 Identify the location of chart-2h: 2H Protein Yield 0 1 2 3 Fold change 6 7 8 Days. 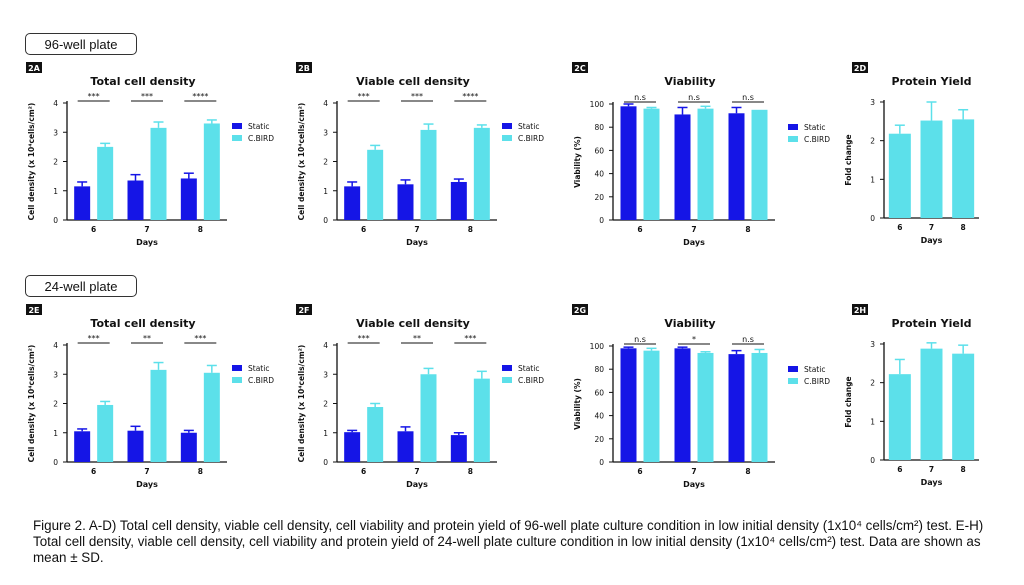
(911, 395).